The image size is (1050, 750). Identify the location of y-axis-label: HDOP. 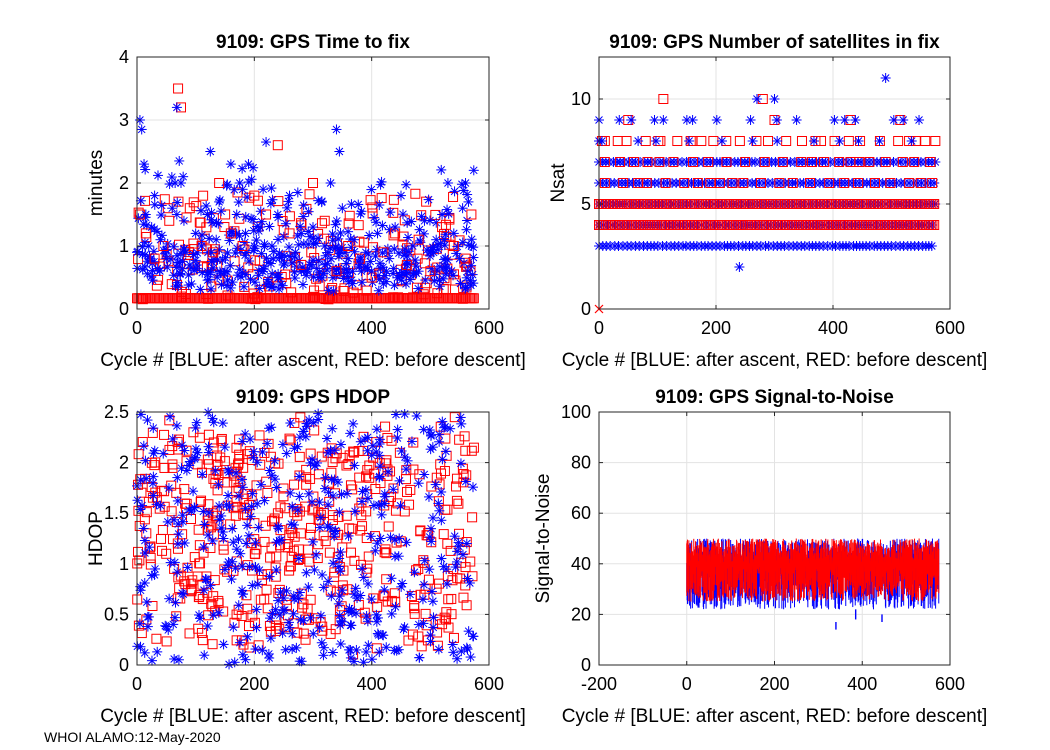
(96, 538).